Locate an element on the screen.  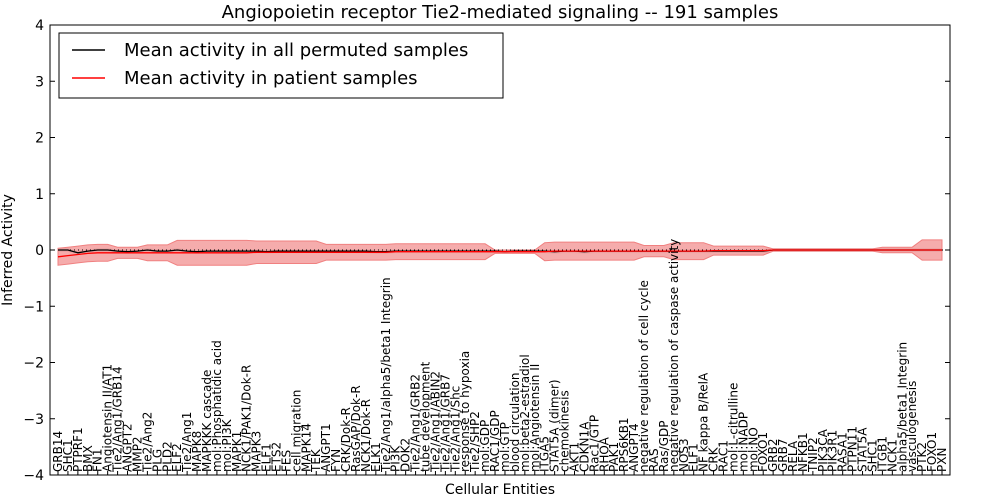
y-tick-label: 2 is located at coordinates (39, 139).